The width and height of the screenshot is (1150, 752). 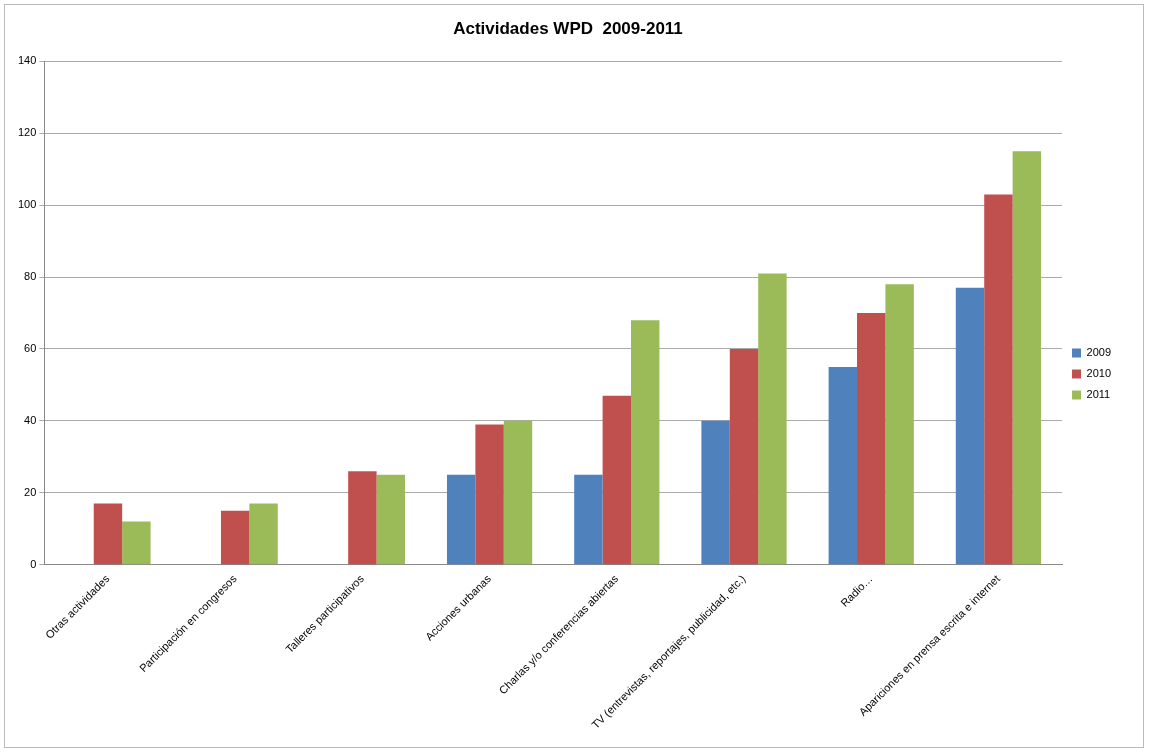 I want to click on y-tick-label: 0, so click(x=33, y=563).